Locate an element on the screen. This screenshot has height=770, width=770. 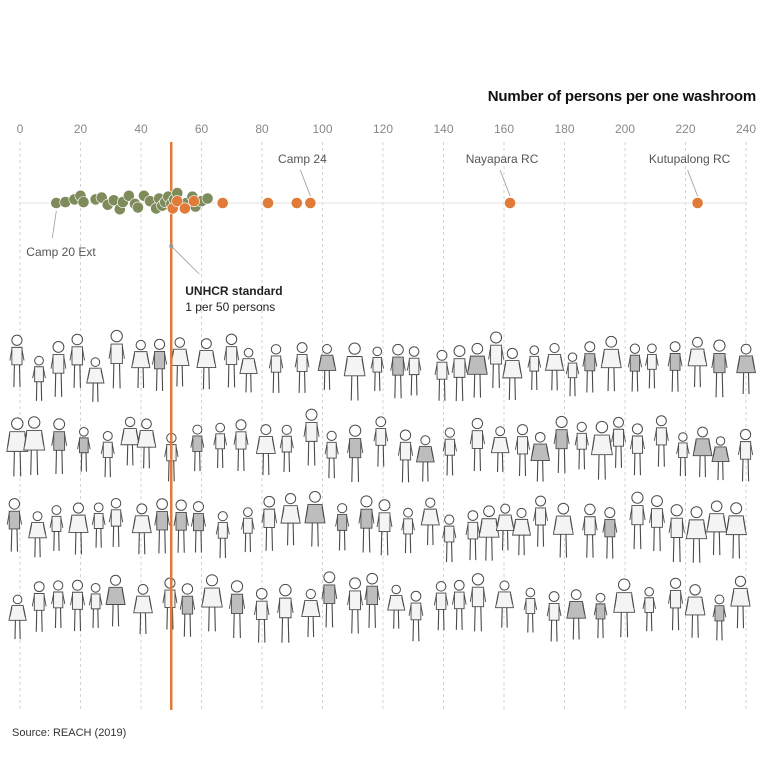
x-tick-label: 220 is located at coordinates (685, 129).